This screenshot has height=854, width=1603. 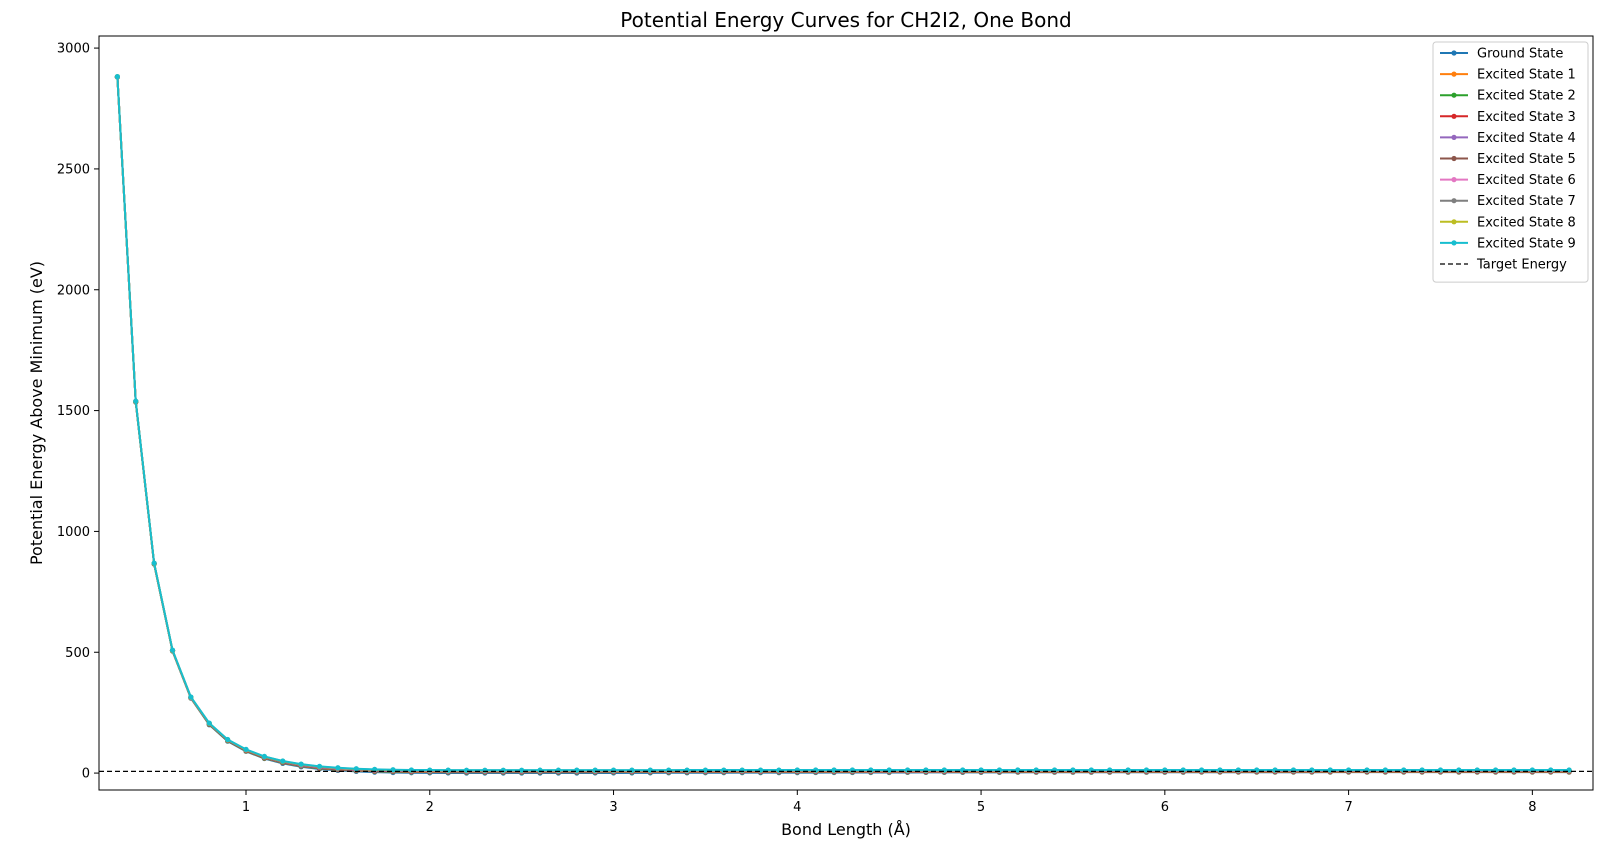 I want to click on legend-label: Excited State 5, so click(x=1526, y=159).